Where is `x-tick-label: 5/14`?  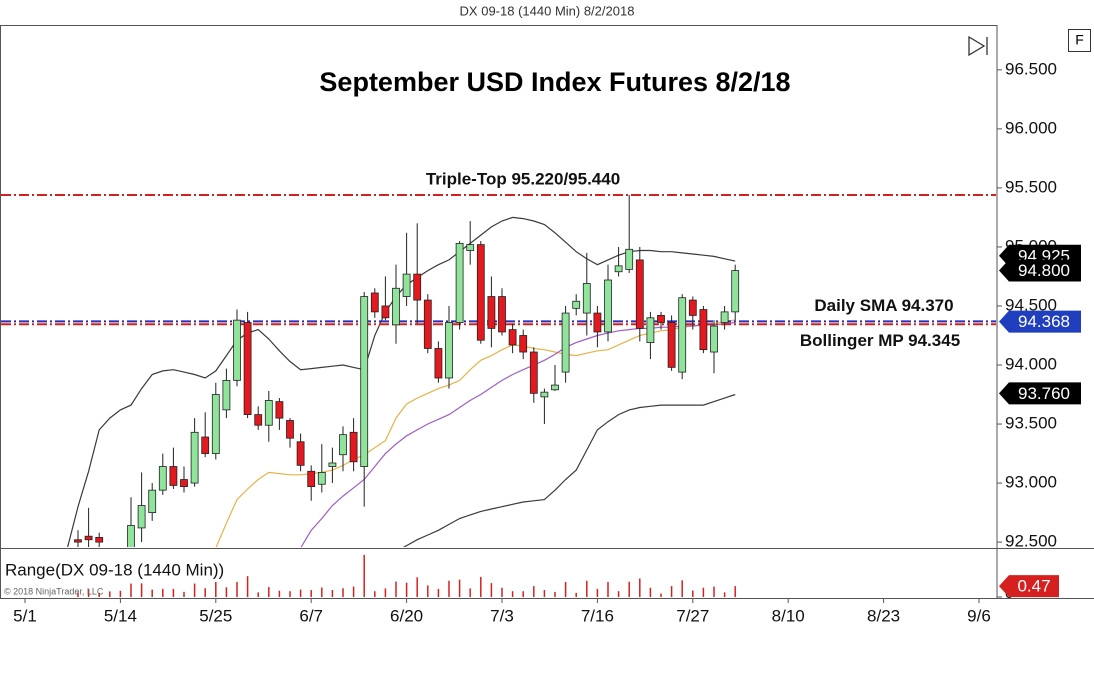
x-tick-label: 5/14 is located at coordinates (120, 615).